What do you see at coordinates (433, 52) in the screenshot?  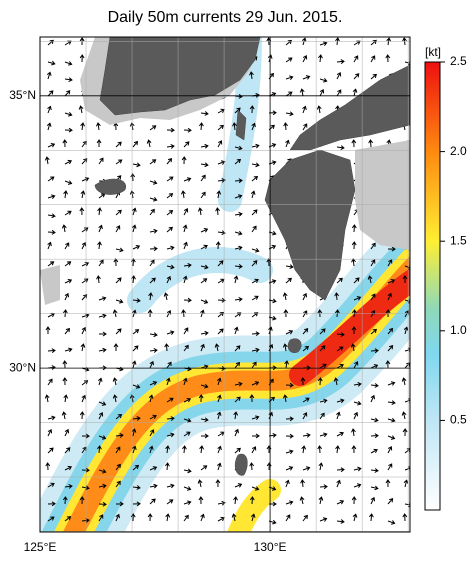 I see `colorbar-unit: [kt]` at bounding box center [433, 52].